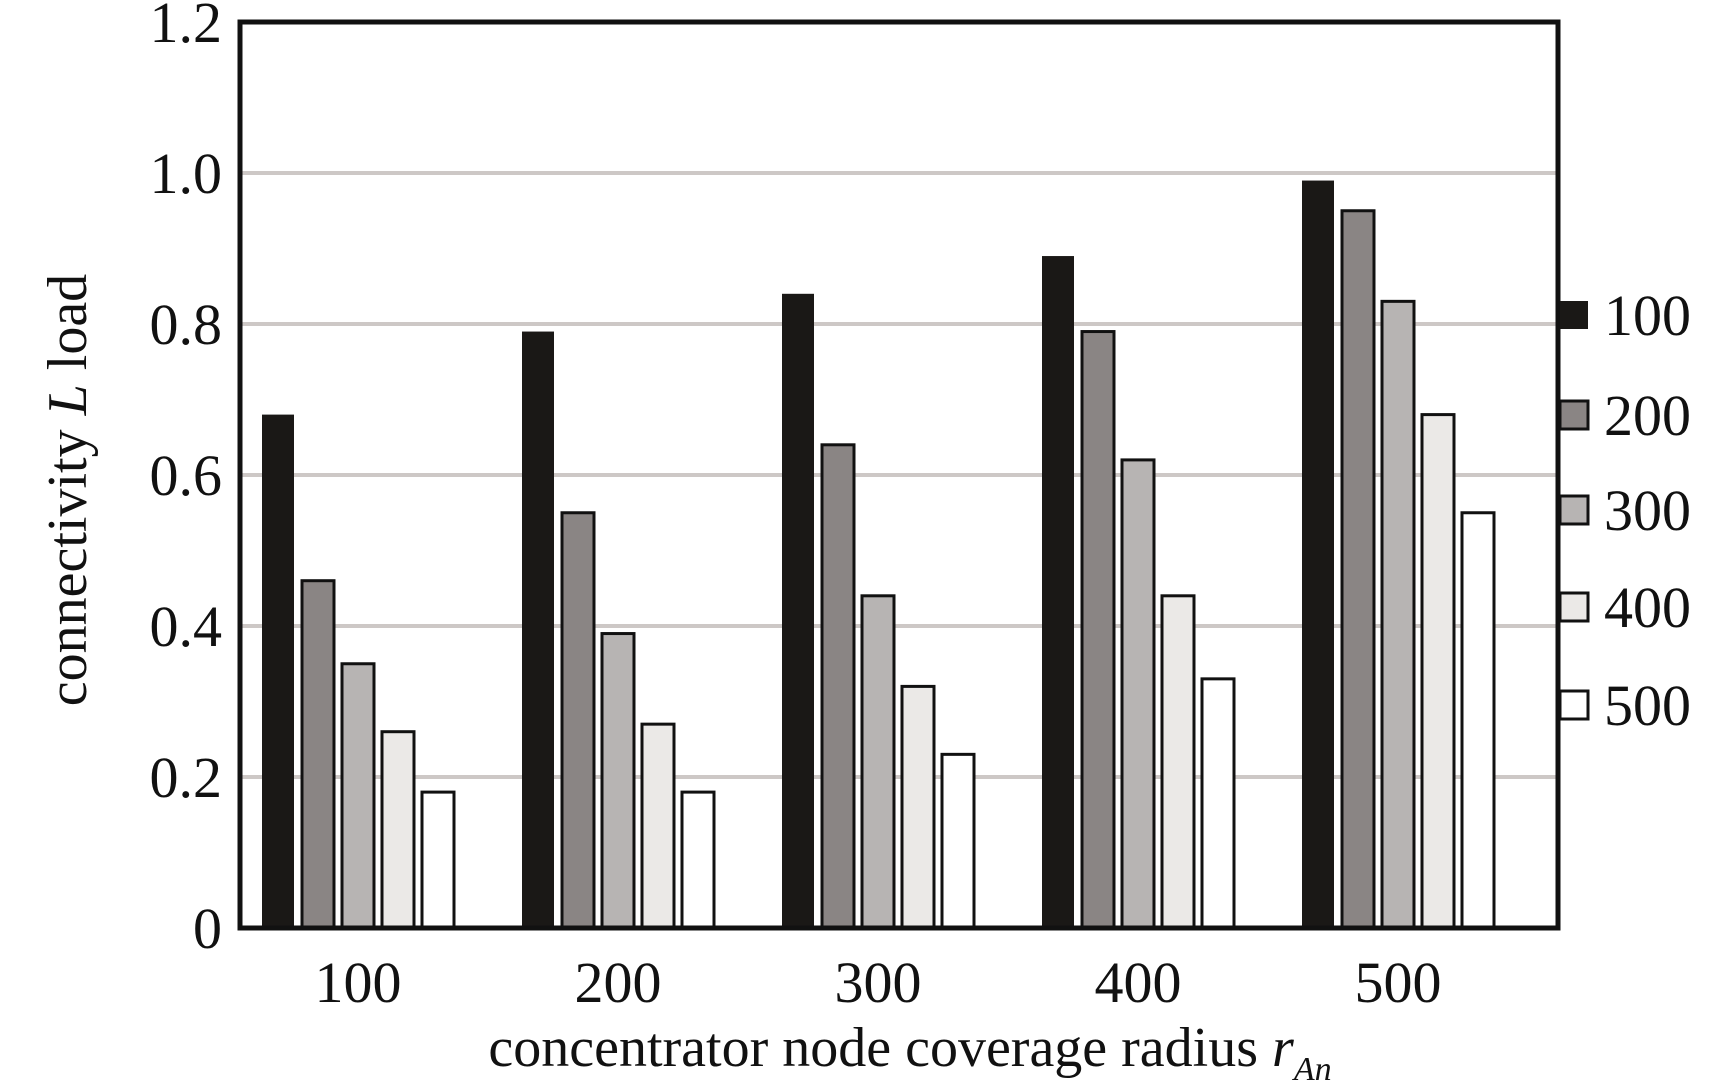  I want to click on x-tick-label: 100, so click(358, 982).